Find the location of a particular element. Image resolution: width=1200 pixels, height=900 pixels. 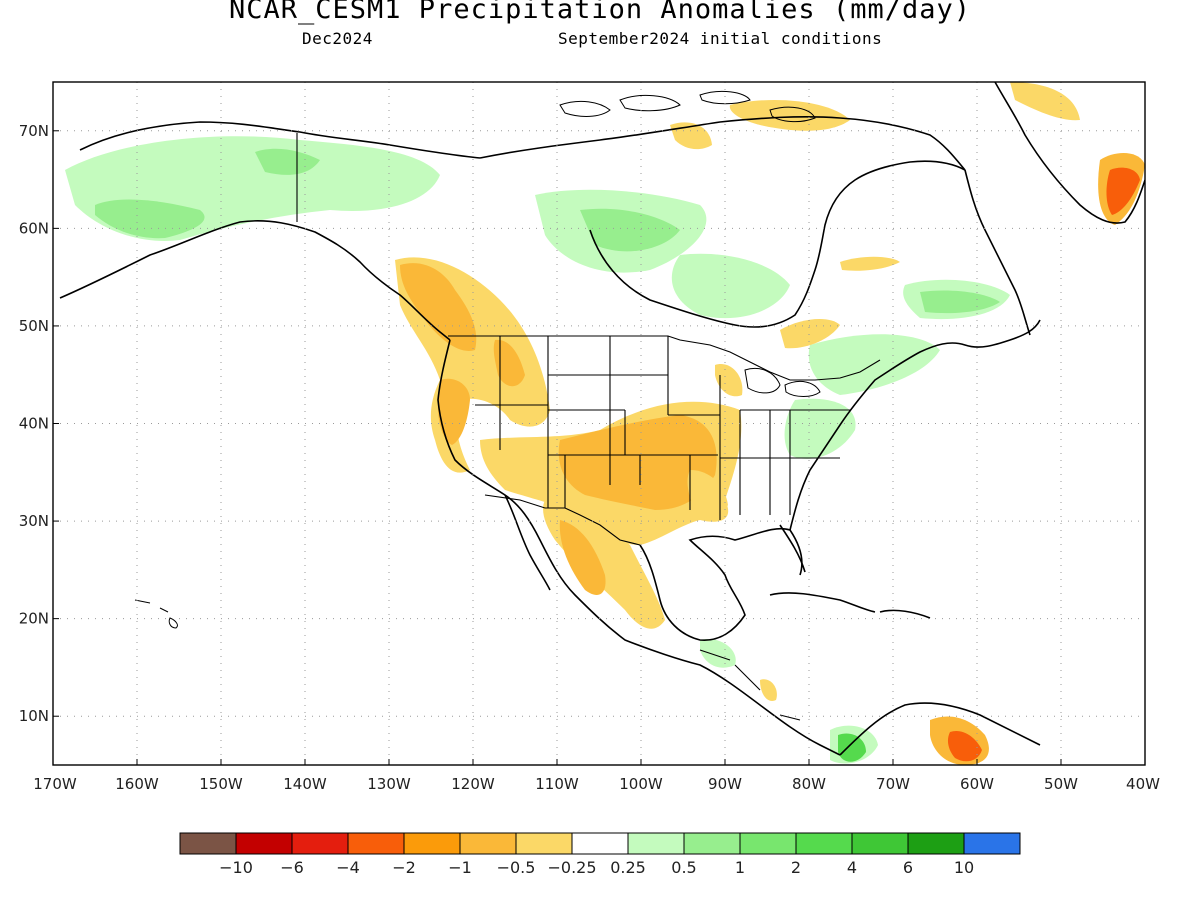

lon-label: 40W is located at coordinates (1143, 784).